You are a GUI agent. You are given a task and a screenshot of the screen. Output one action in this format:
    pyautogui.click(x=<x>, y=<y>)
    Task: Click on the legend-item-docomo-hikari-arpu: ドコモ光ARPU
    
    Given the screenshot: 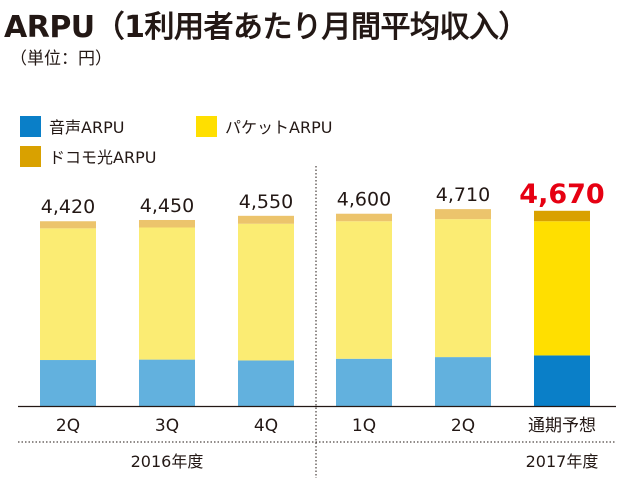 What is the action you would take?
    pyautogui.click(x=88, y=156)
    